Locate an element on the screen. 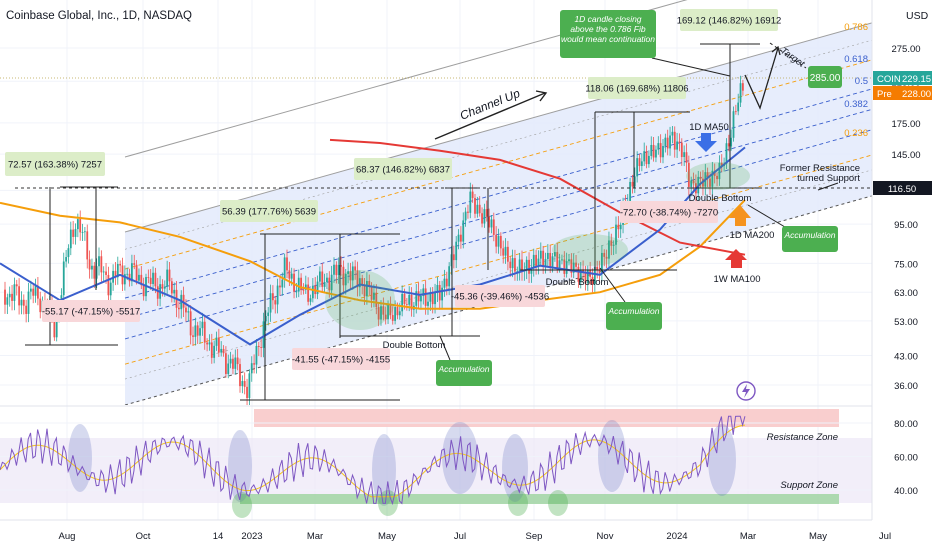 Image resolution: width=932 pixels, height=550 pixels. channel-up-arrowhead is located at coordinates (541, 96).